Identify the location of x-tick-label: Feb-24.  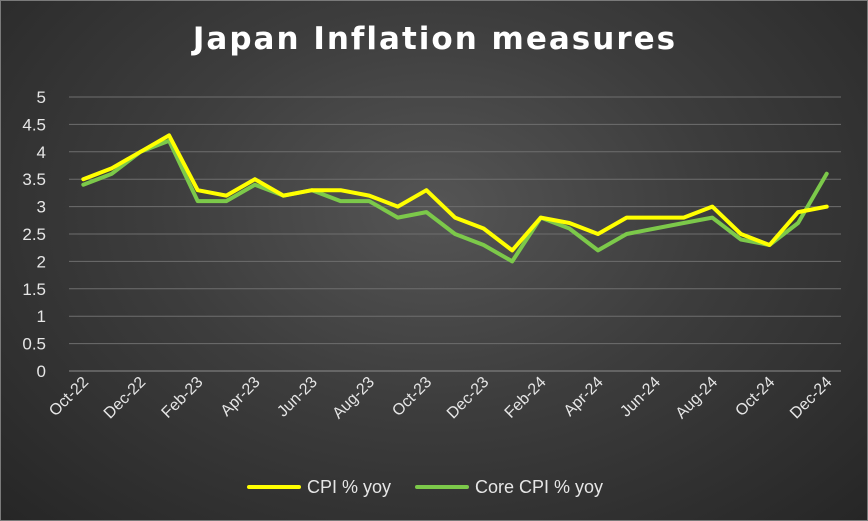
(526, 398).